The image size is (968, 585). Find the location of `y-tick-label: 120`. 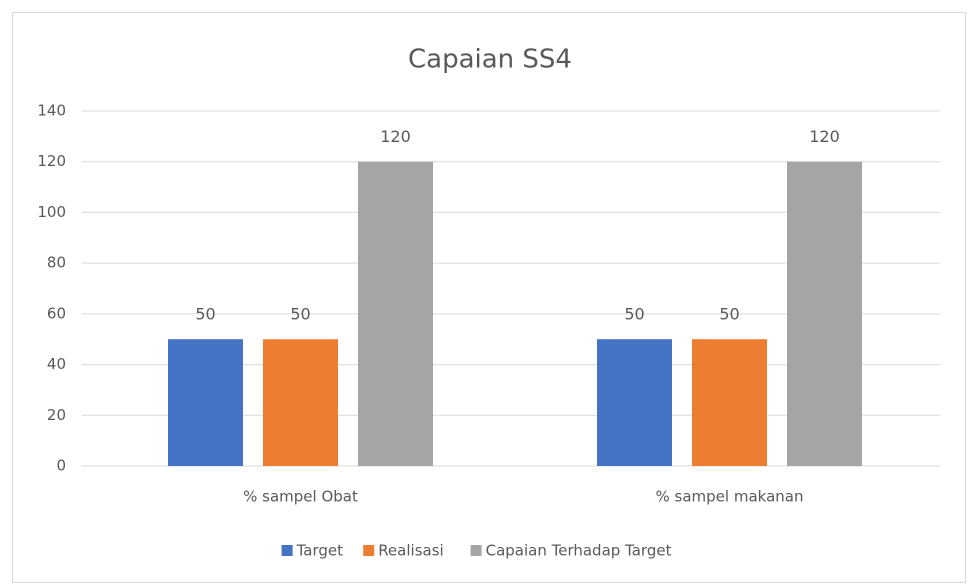

y-tick-label: 120 is located at coordinates (51, 161).